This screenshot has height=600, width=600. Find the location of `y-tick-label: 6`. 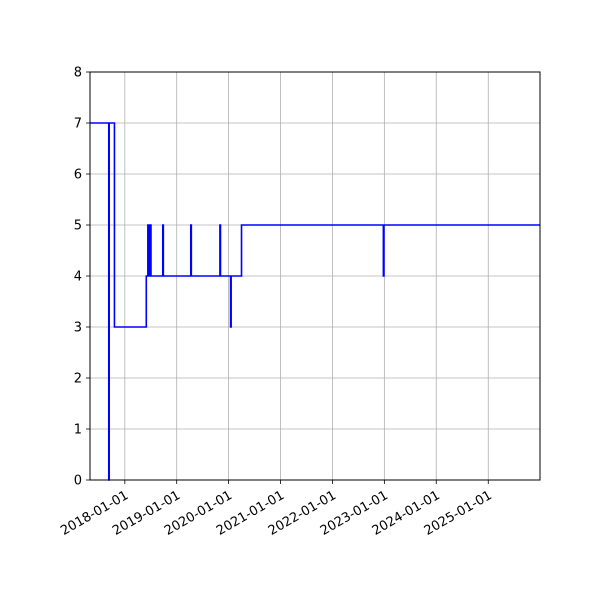

y-tick-label: 6 is located at coordinates (78, 175).